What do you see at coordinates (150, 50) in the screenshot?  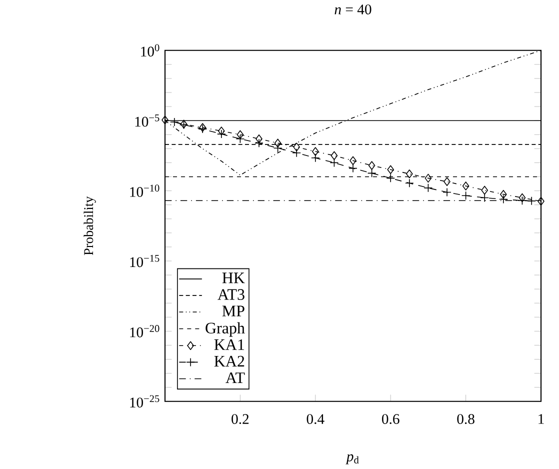 I see `y-tick-label: 10$^{0}$` at bounding box center [150, 50].